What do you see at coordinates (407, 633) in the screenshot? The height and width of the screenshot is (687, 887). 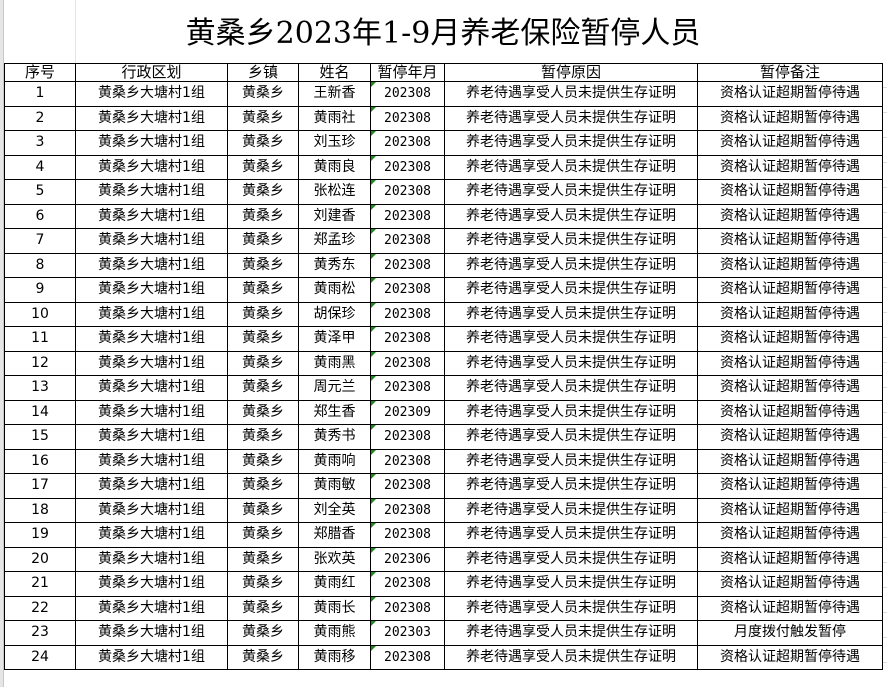 I see `cell-col-month: 202303` at bounding box center [407, 633].